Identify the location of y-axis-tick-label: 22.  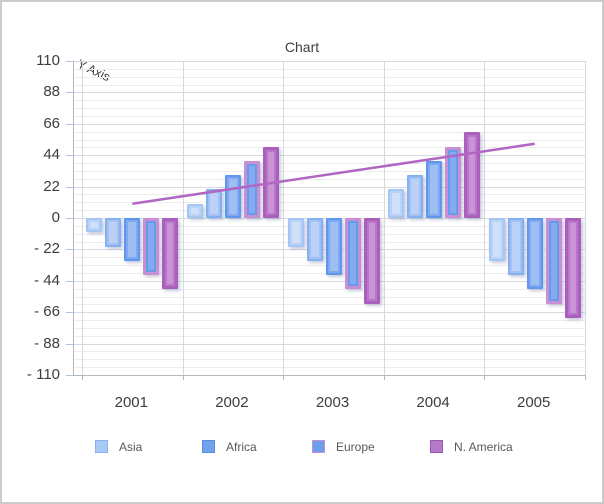
(51, 186).